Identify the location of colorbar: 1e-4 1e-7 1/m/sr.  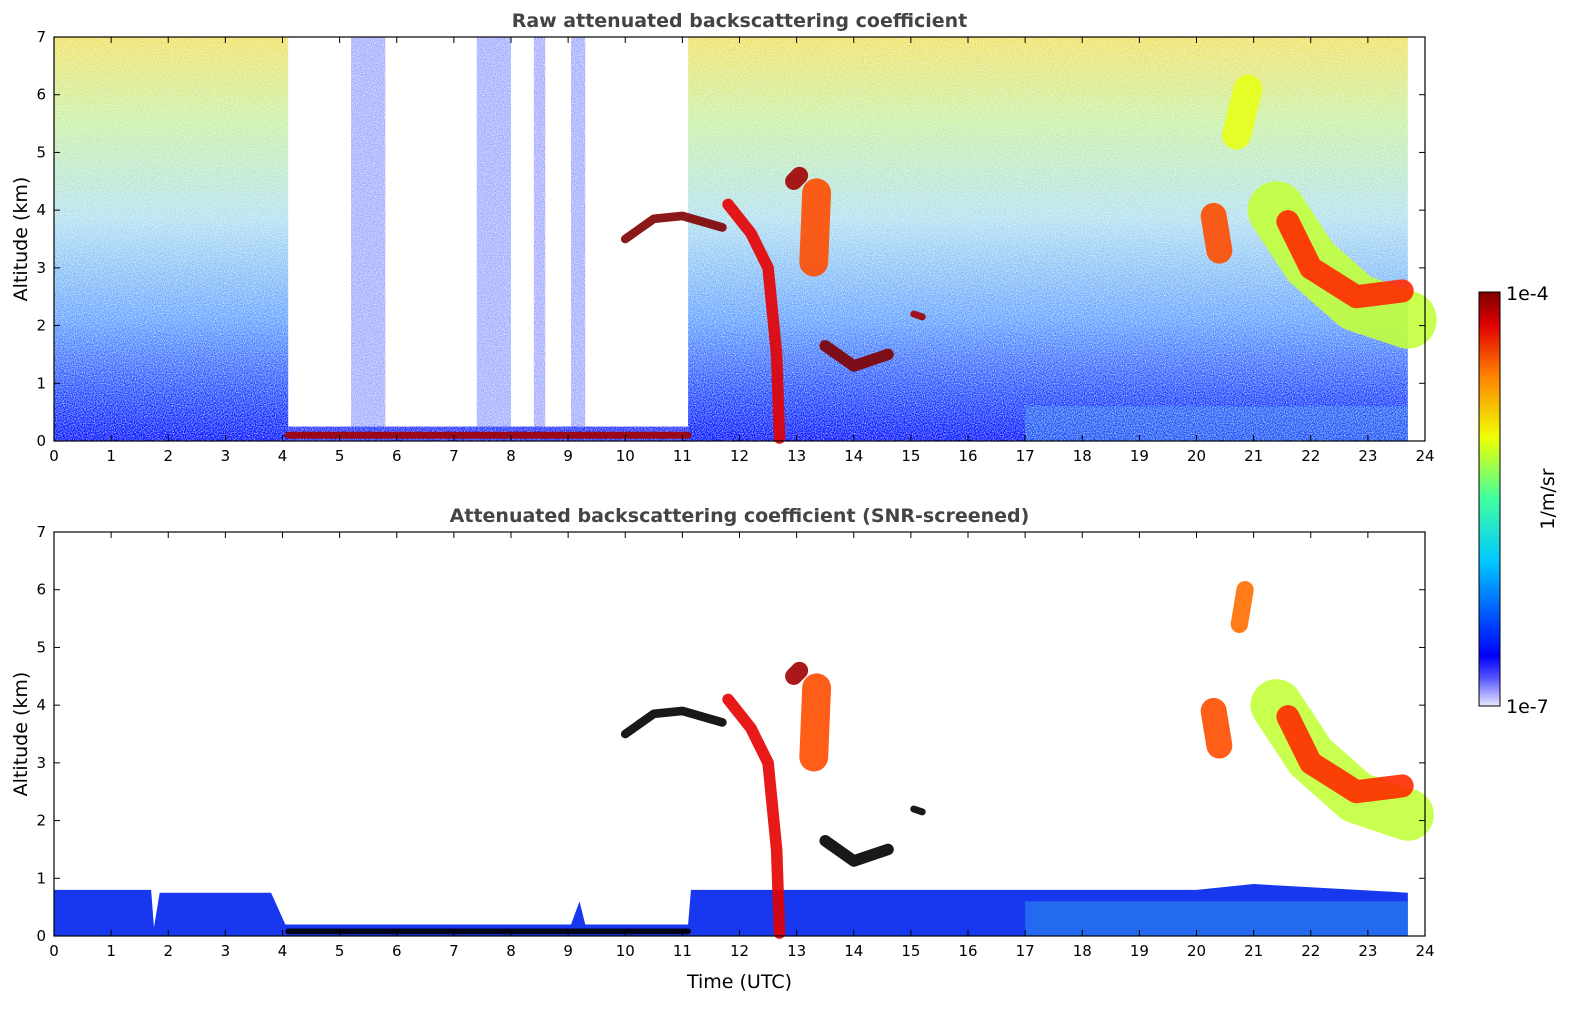
(1518, 500).